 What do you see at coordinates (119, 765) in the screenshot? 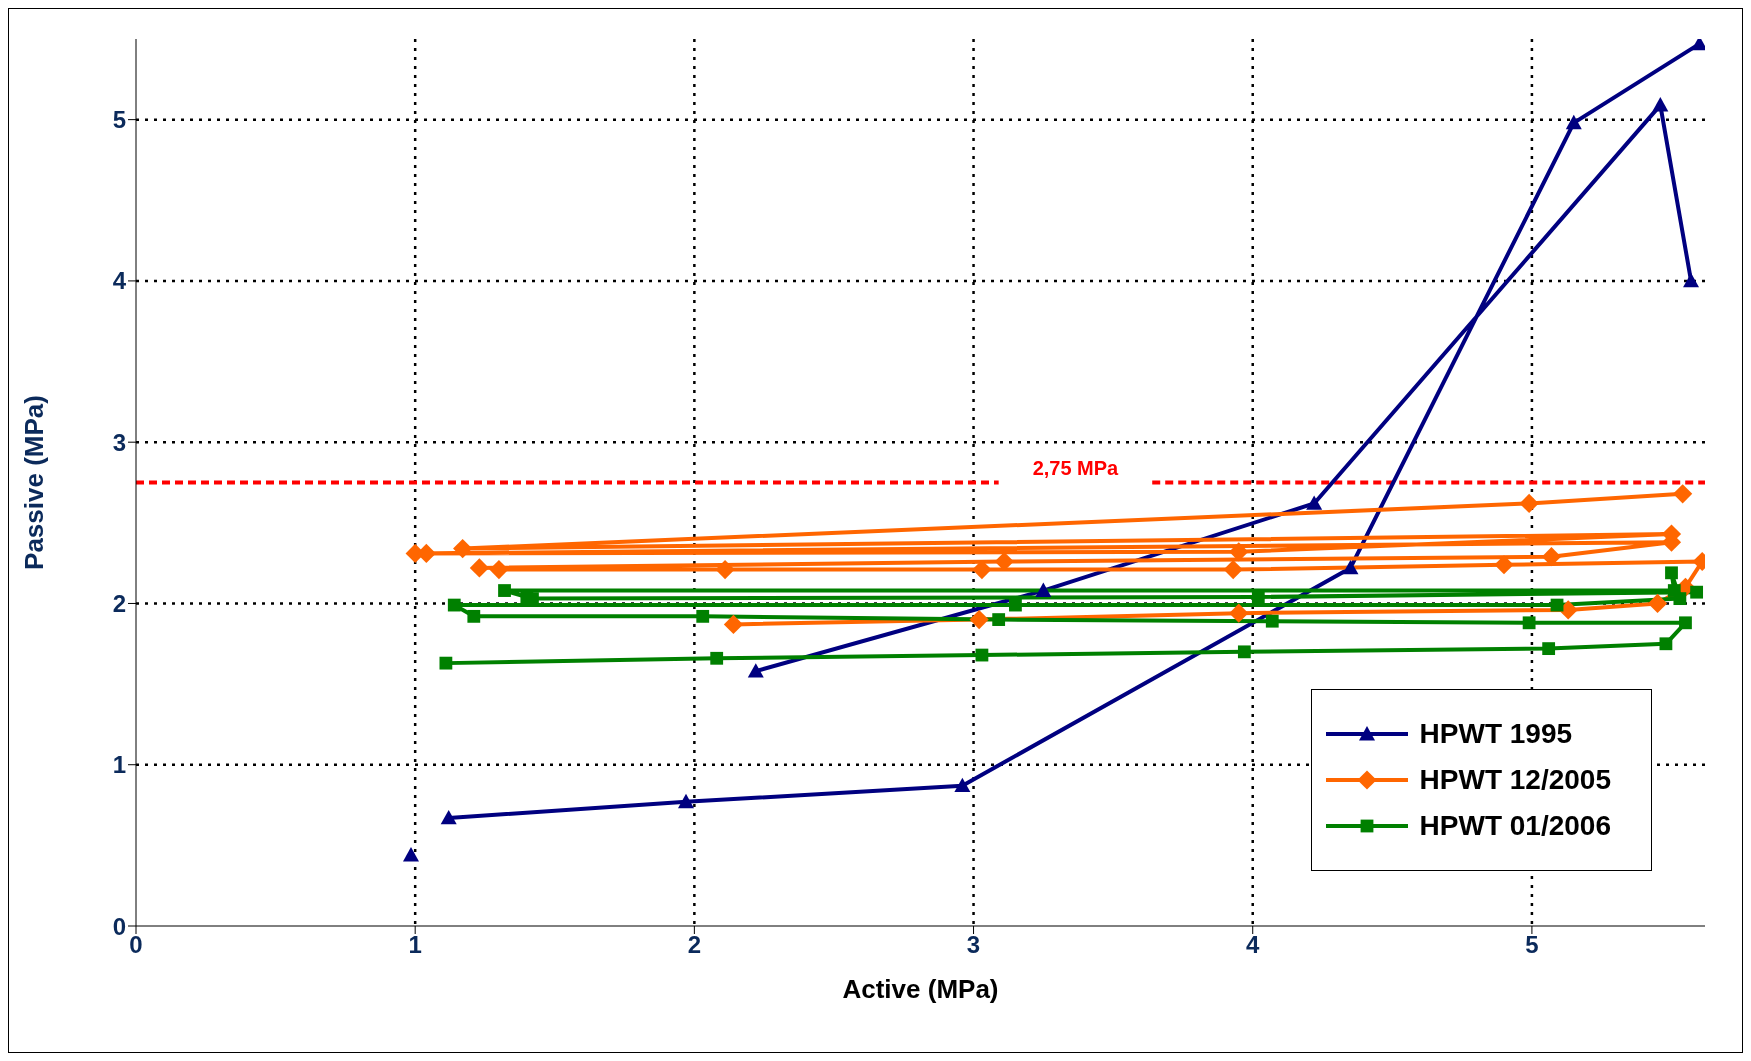
I see `y-tick-label: 1` at bounding box center [119, 765].